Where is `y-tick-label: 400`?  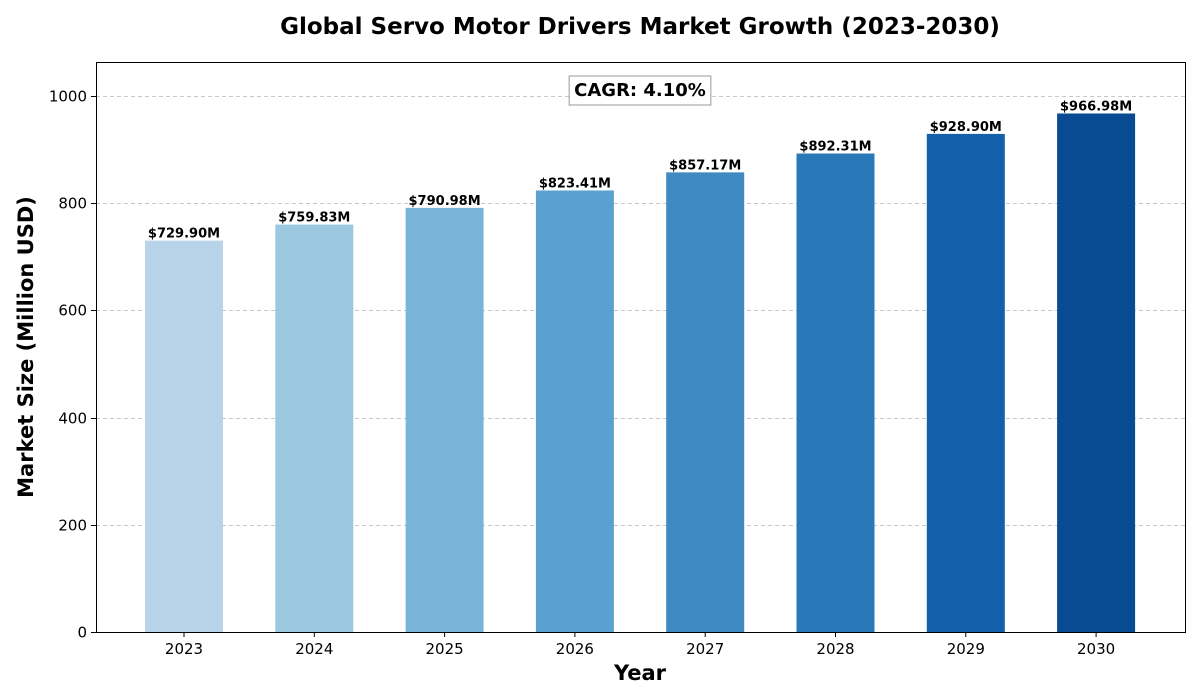
y-tick-label: 400 is located at coordinates (72, 419).